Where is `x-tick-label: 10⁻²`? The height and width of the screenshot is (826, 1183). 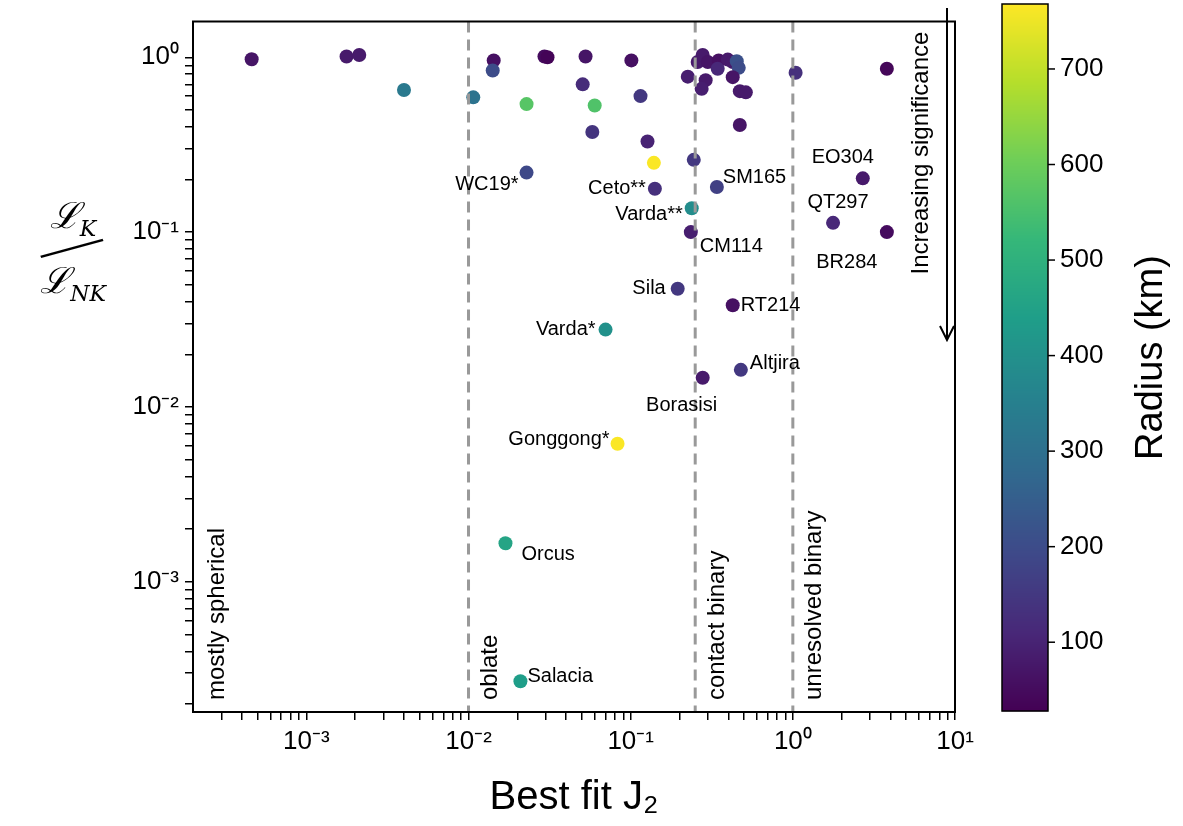
x-tick-label: 10⁻² is located at coordinates (469, 739).